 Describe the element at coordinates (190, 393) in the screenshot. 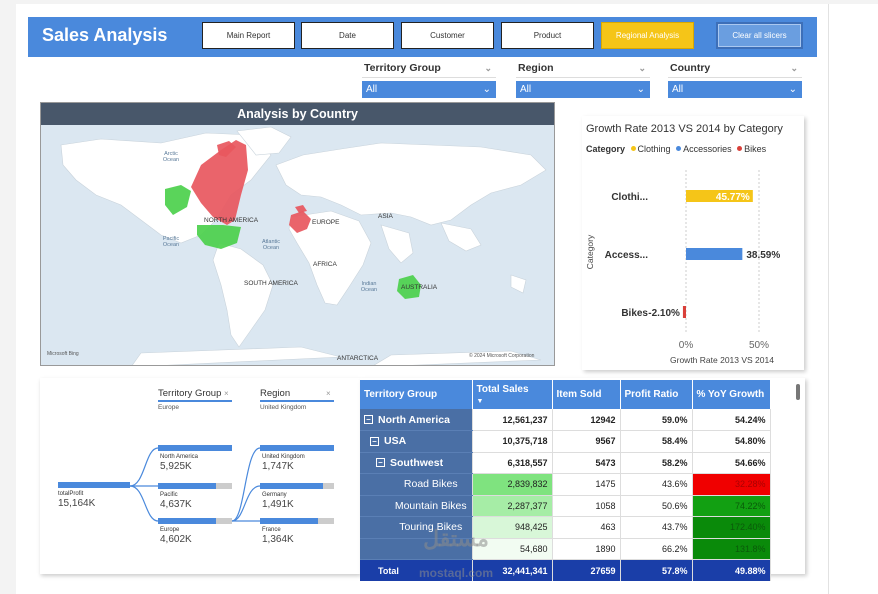

I see `decomp-header-territory: Territory Group` at that location.